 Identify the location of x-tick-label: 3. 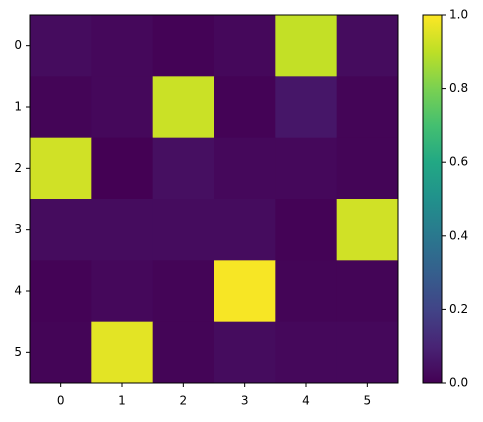
(245, 401).